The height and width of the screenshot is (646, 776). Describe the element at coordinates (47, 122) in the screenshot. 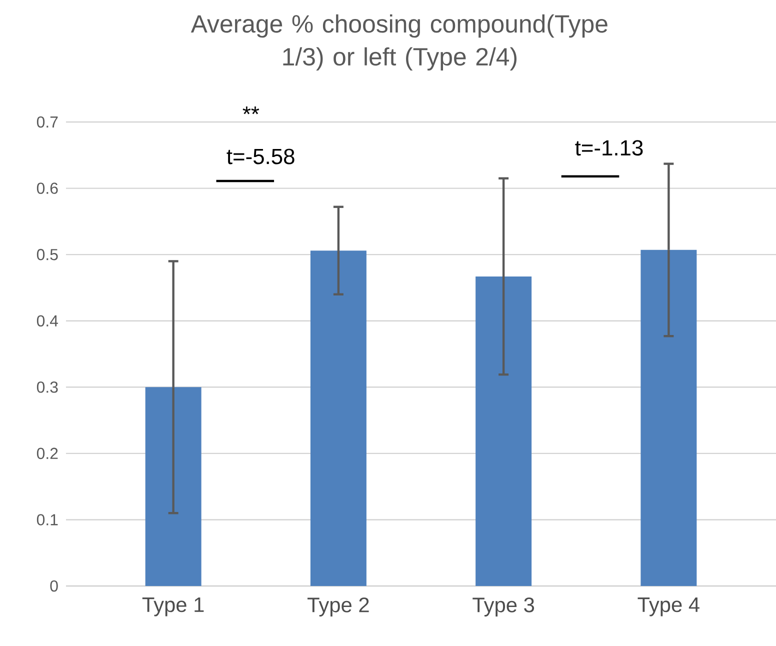

I see `y-tick-label: 0.7` at that location.